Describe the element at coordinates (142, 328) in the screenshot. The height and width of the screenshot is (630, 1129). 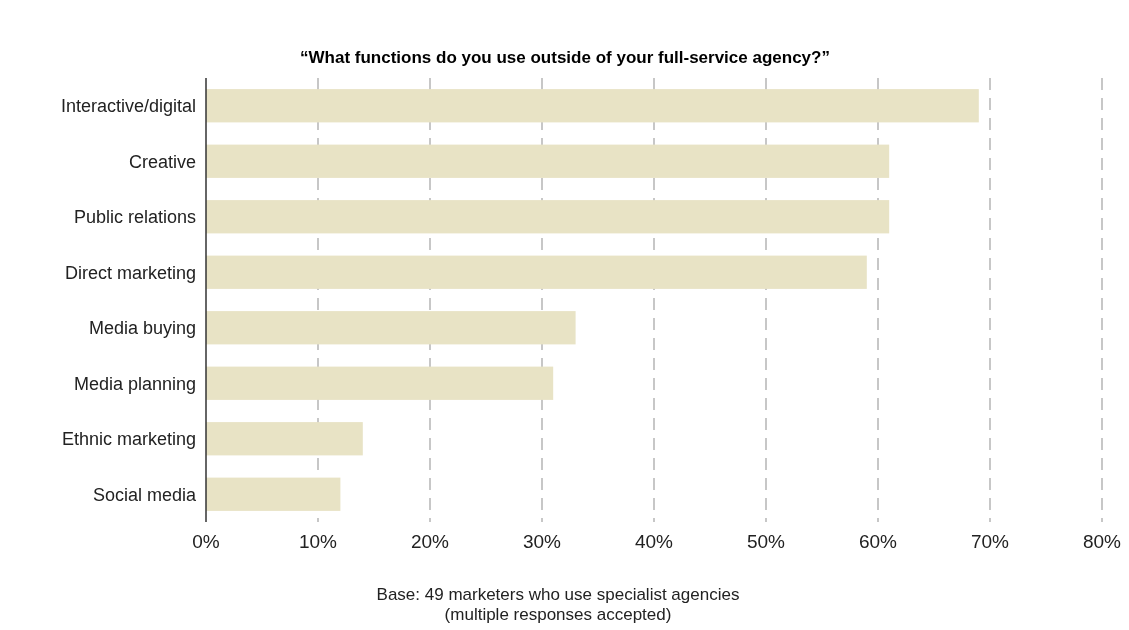
I see `y-tick-label: Media buying` at that location.